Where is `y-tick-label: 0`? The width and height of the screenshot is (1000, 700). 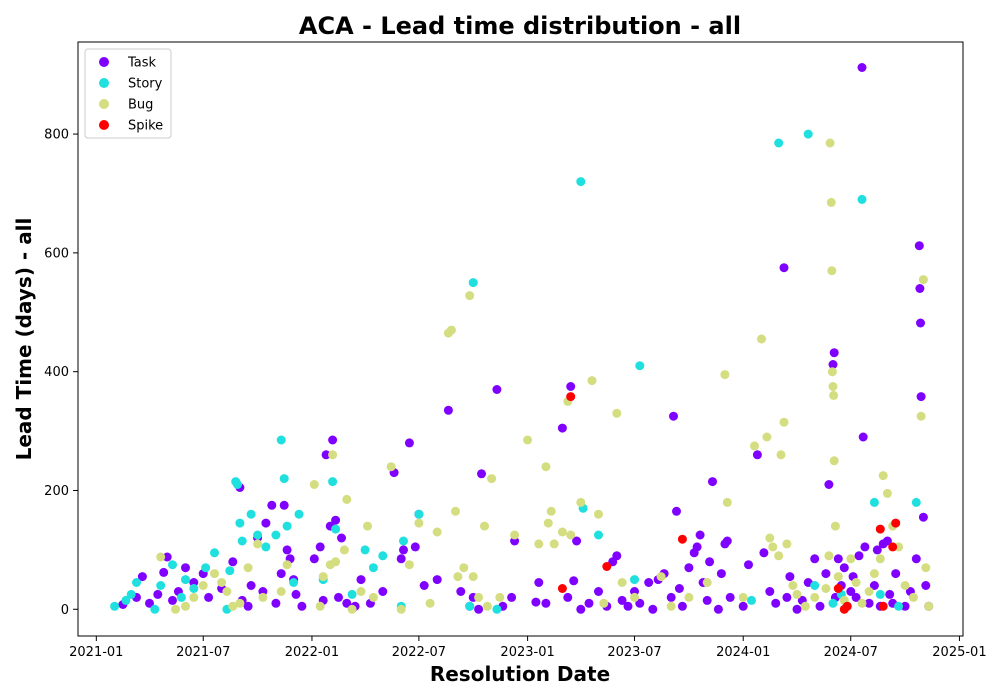 y-tick-label: 0 is located at coordinates (65, 610).